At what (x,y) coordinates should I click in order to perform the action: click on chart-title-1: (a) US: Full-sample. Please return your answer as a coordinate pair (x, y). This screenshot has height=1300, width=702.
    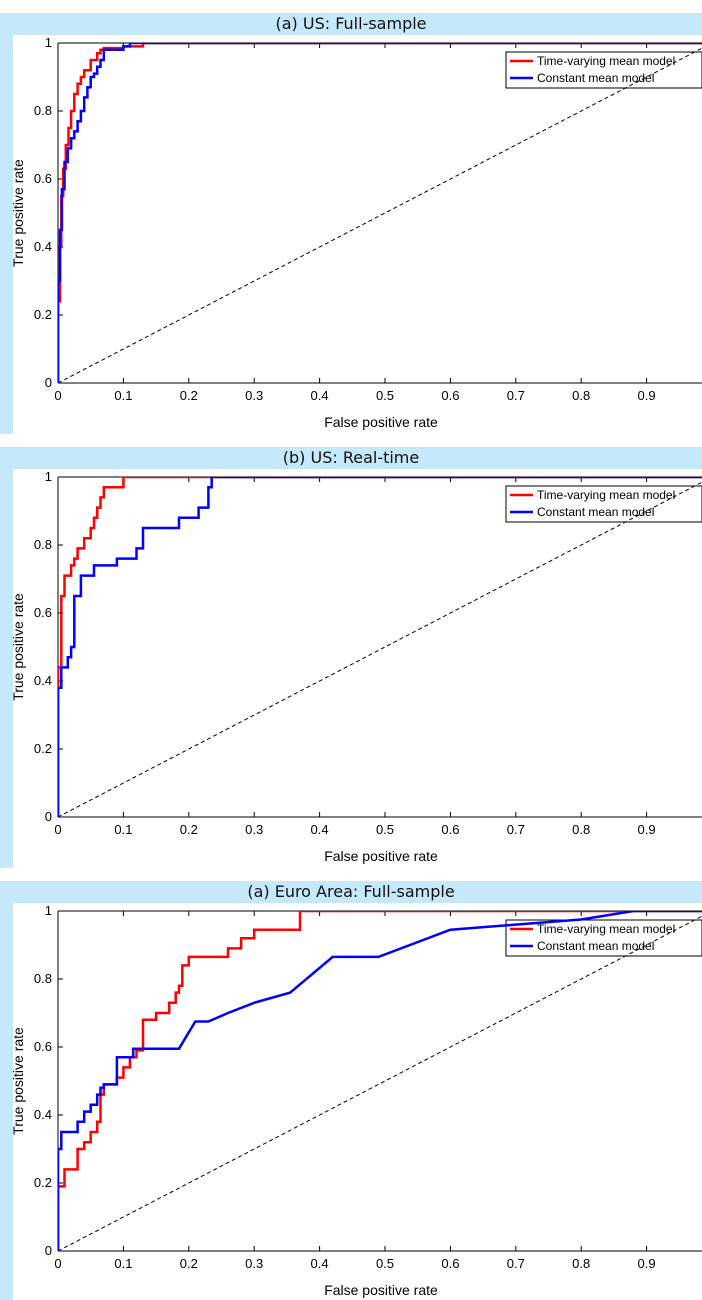
    Looking at the image, I should click on (351, 24).